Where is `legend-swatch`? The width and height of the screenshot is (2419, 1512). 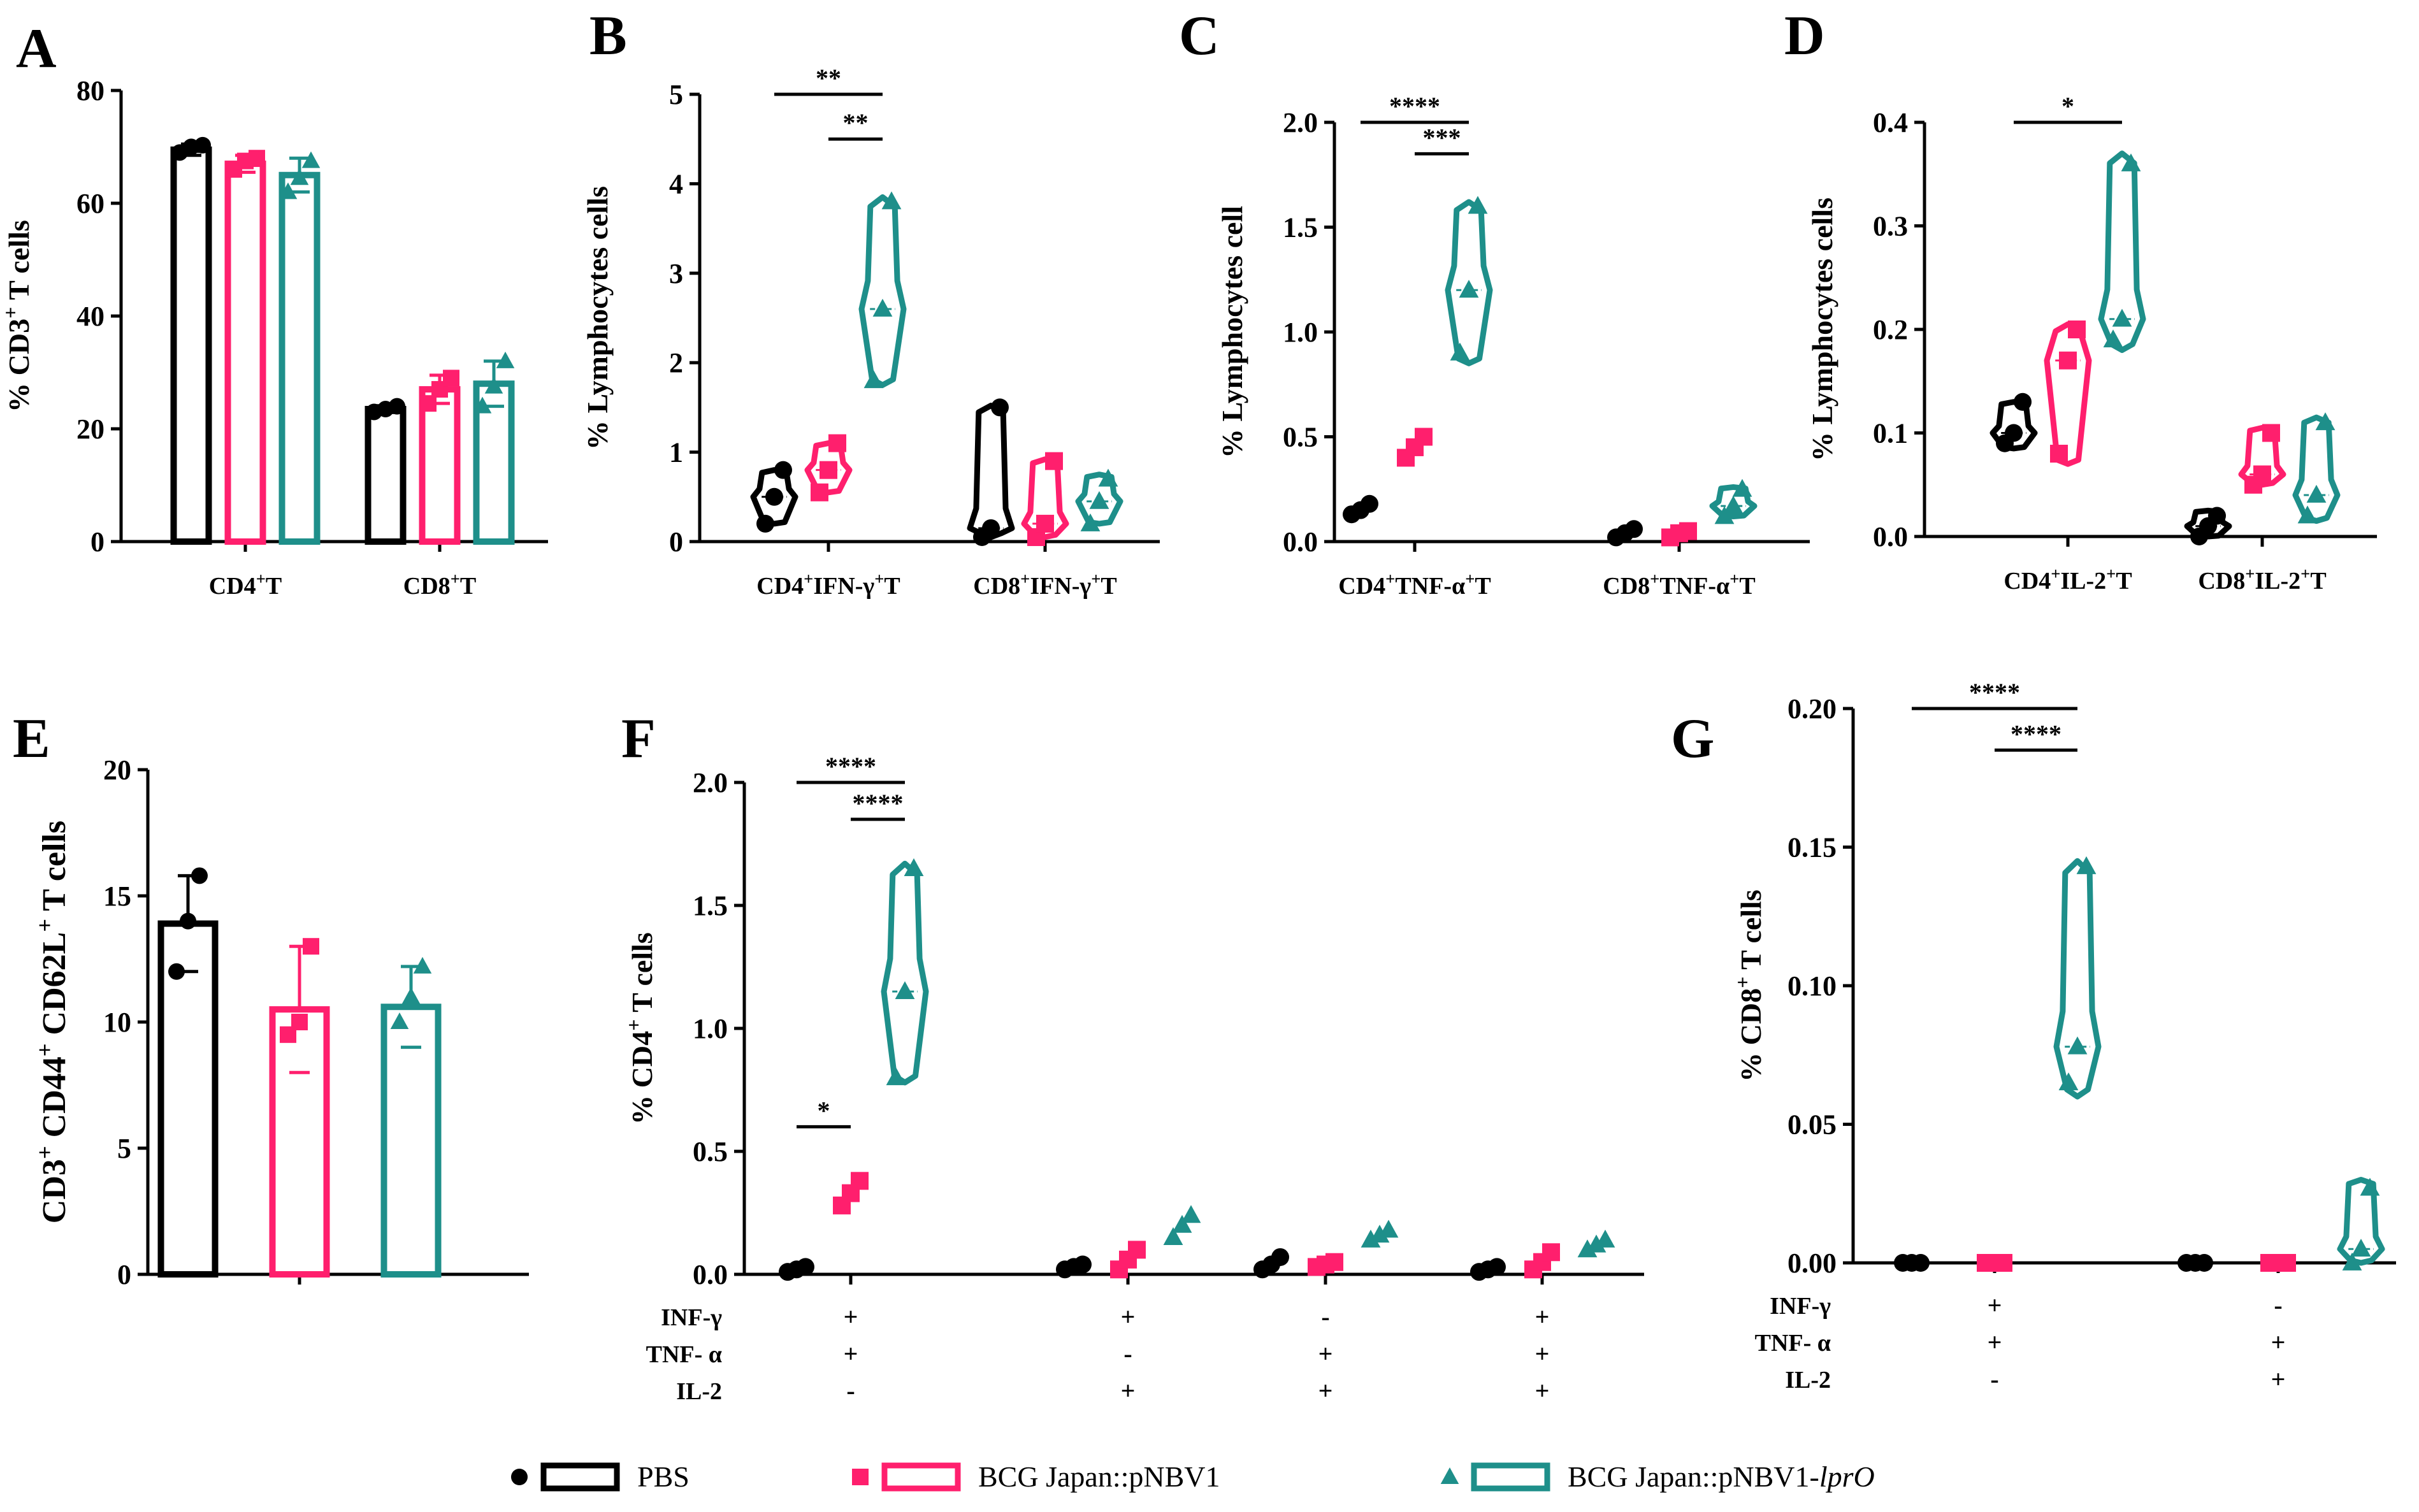 legend-swatch is located at coordinates (1511, 1477).